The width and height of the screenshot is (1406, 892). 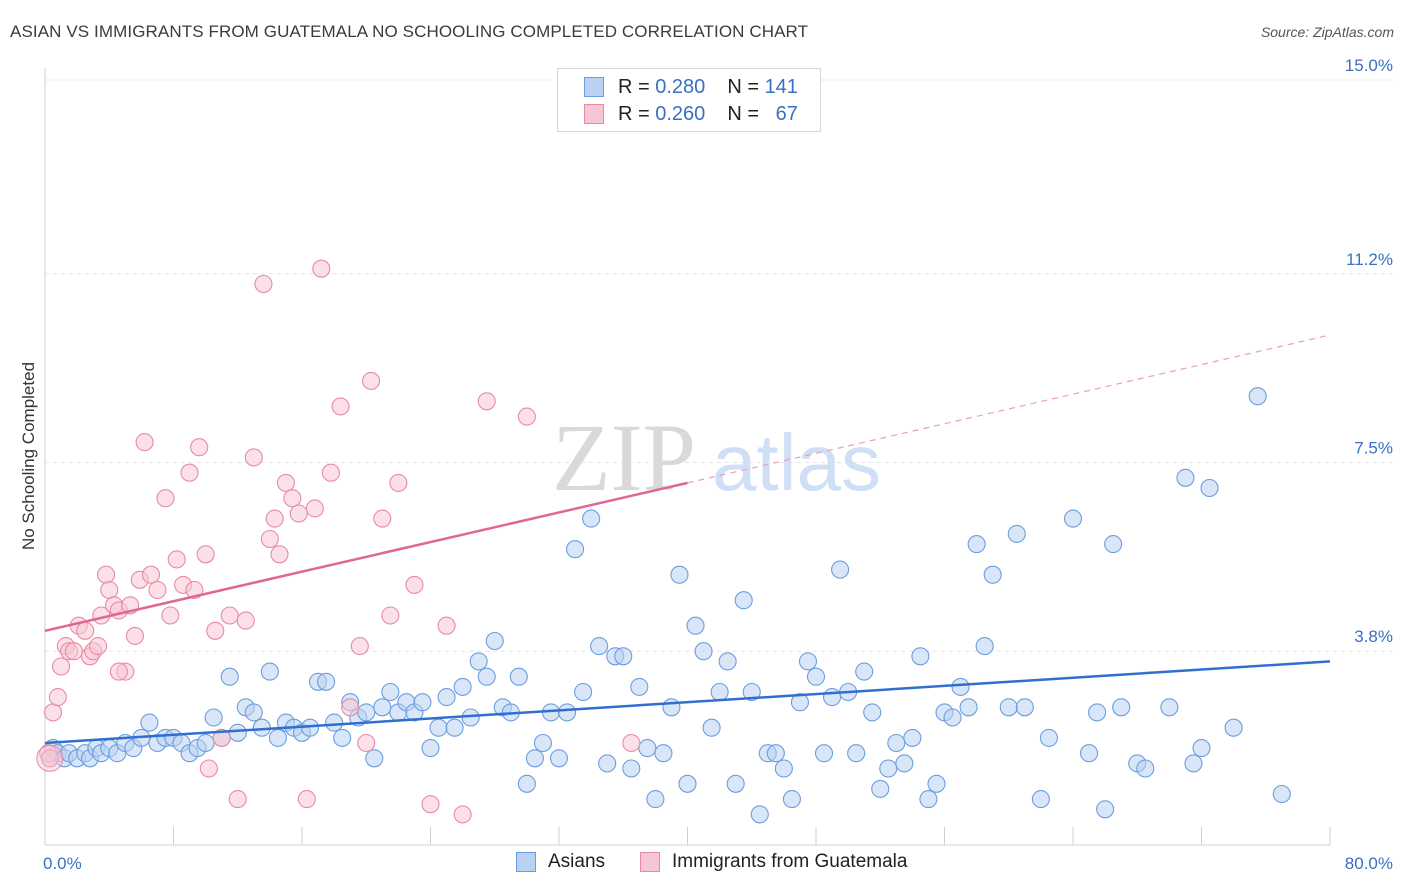 What do you see at coordinates (781, 86) in the screenshot?
I see `n-value: 141` at bounding box center [781, 86].